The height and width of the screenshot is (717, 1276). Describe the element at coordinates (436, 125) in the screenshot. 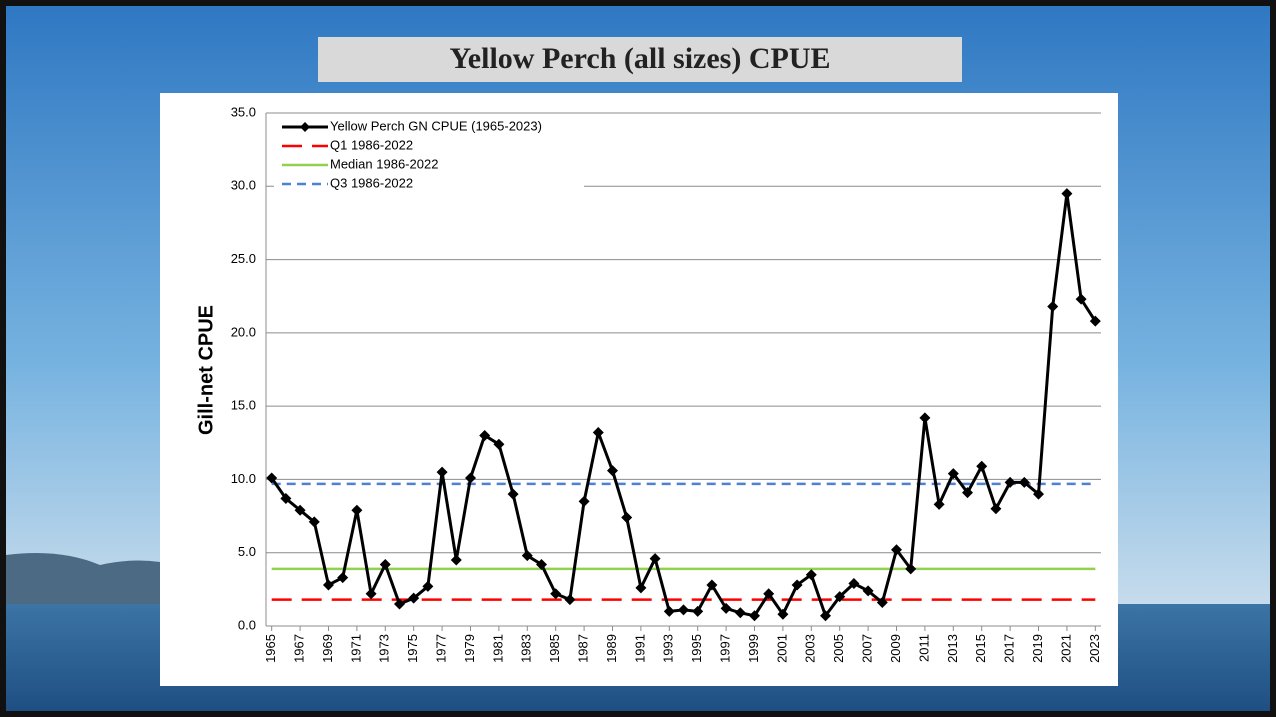

I see `legend-label: Yellow Perch GN CPUE (1965-2023)` at that location.